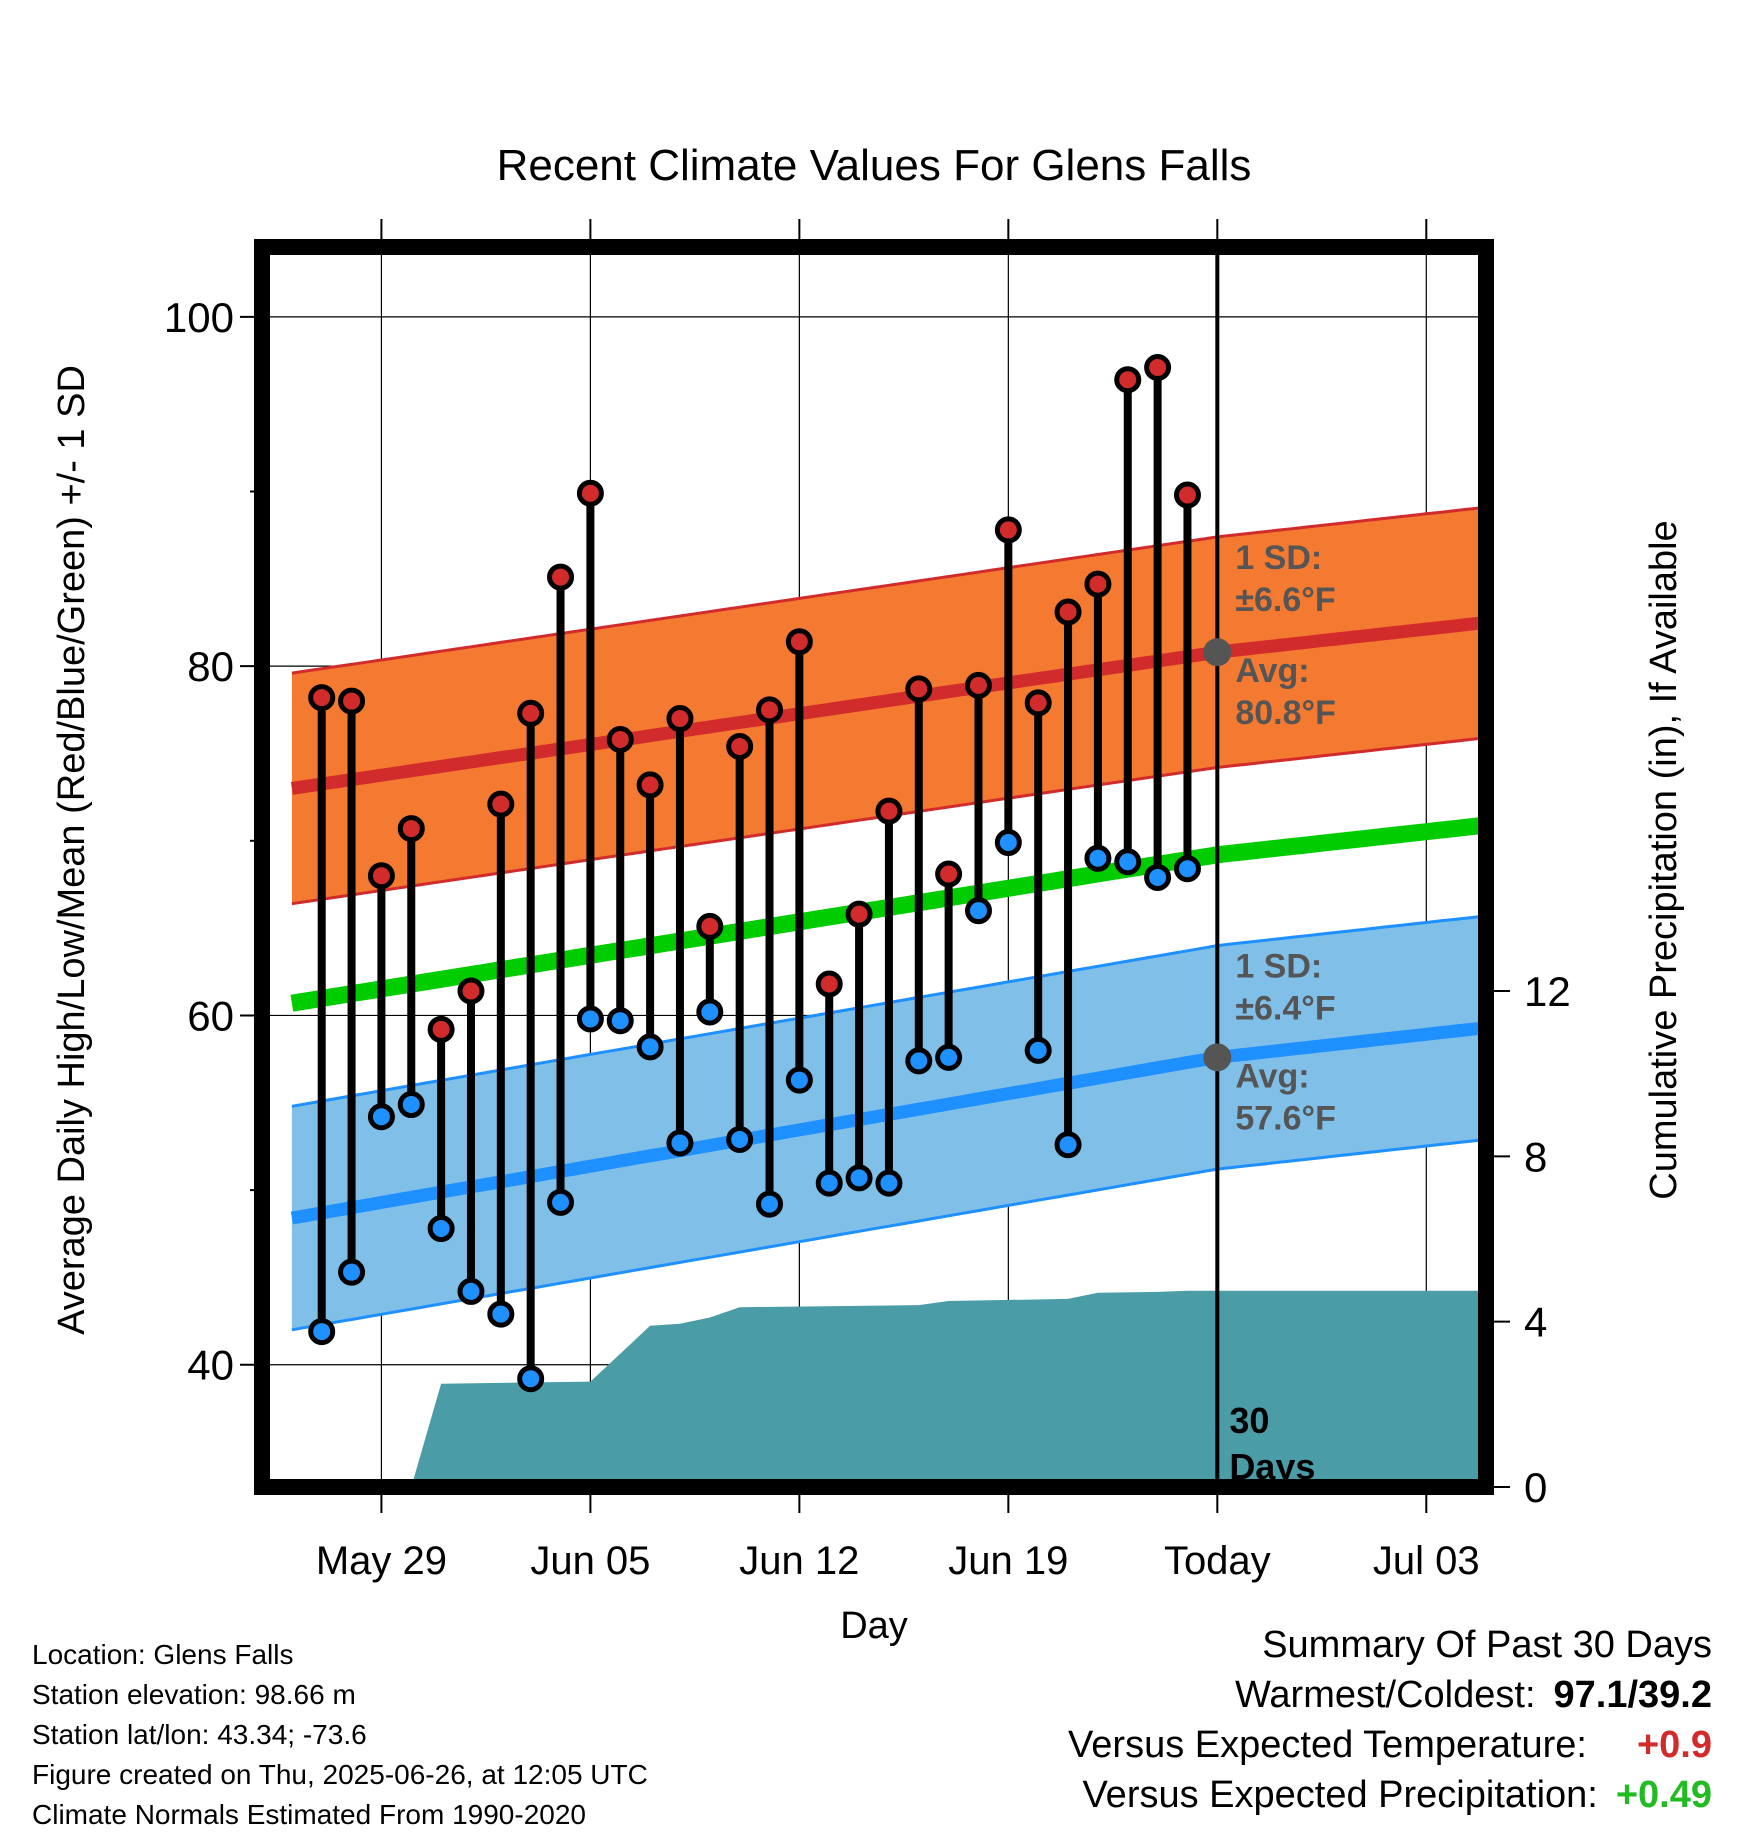 The width and height of the screenshot is (1748, 1835). I want to click on high-avg-value: 80.8°F, so click(1285, 713).